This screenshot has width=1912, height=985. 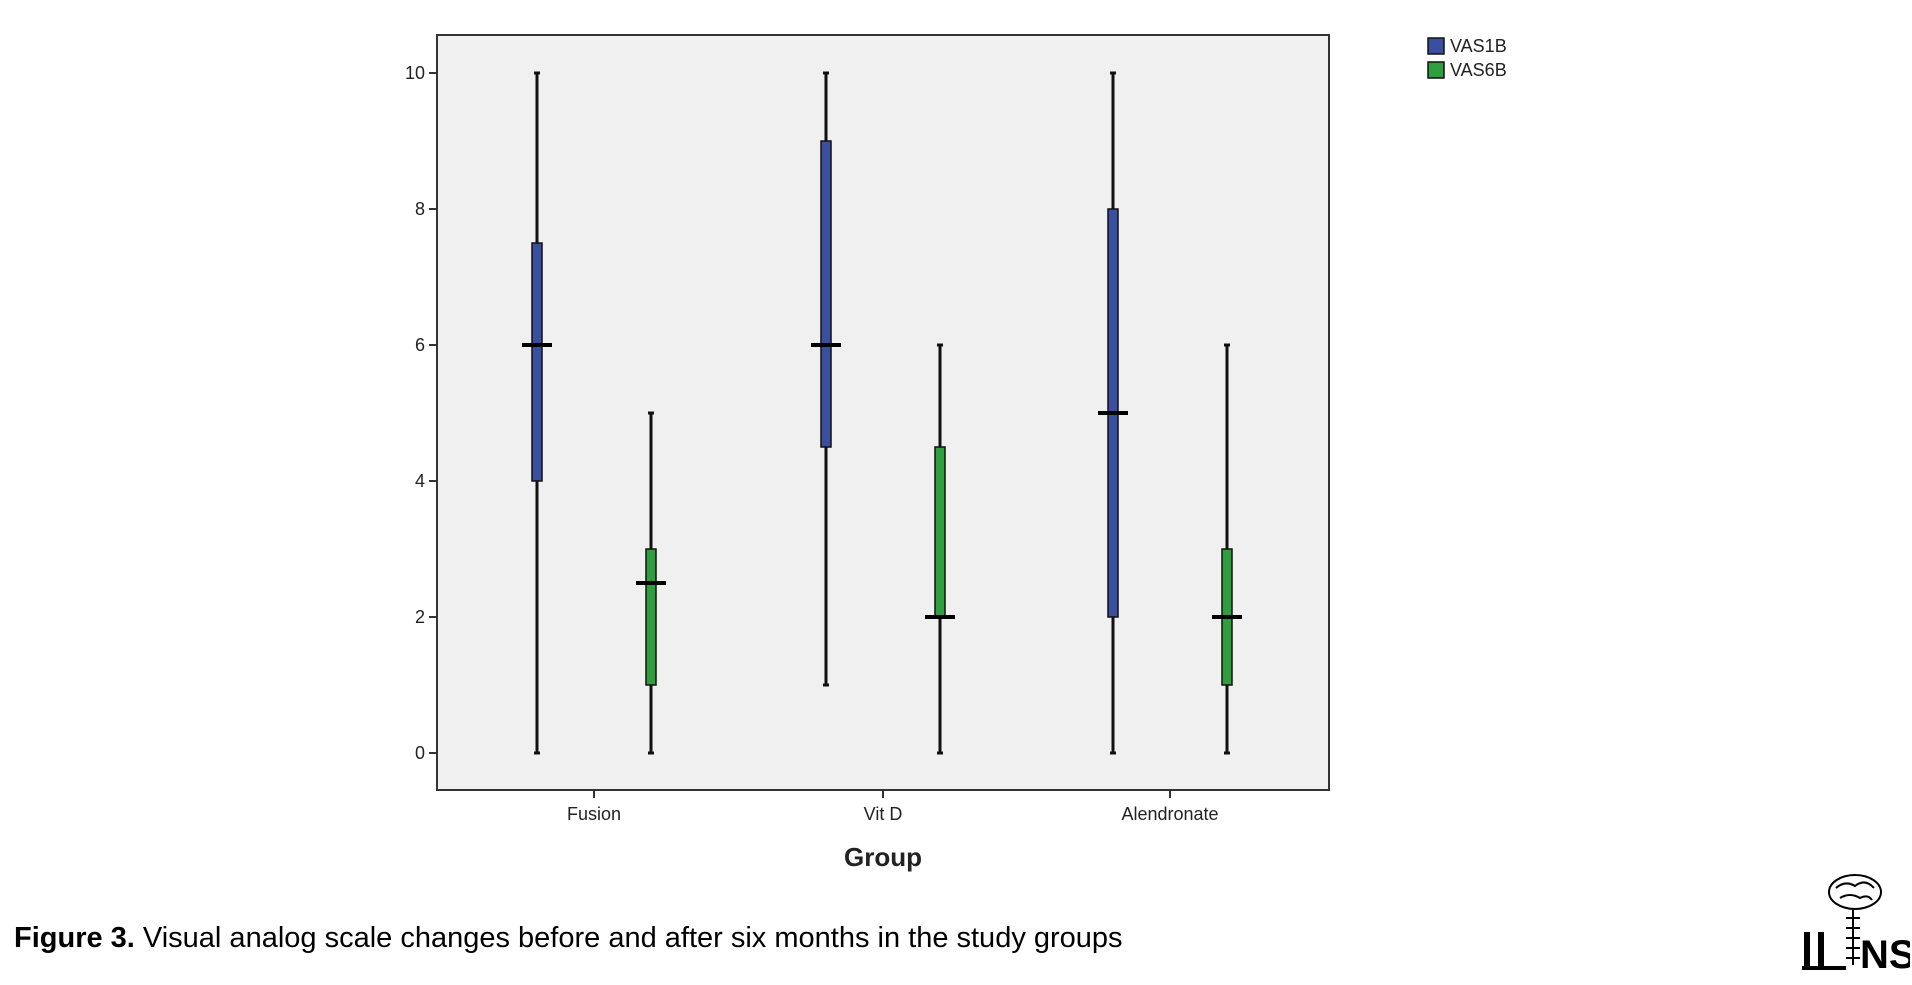 What do you see at coordinates (1478, 70) in the screenshot?
I see `legend-label: VAS6B` at bounding box center [1478, 70].